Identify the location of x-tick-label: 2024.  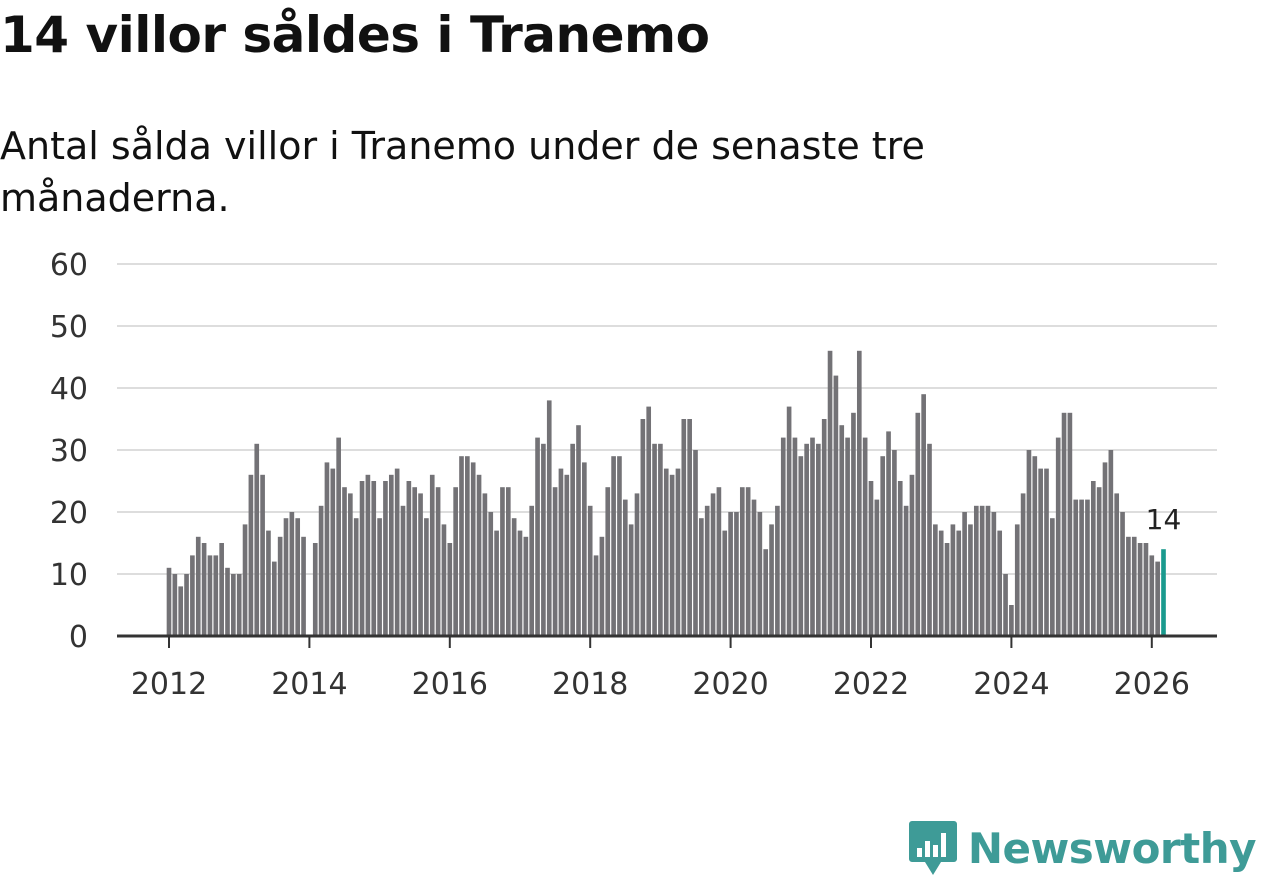
(1011, 684).